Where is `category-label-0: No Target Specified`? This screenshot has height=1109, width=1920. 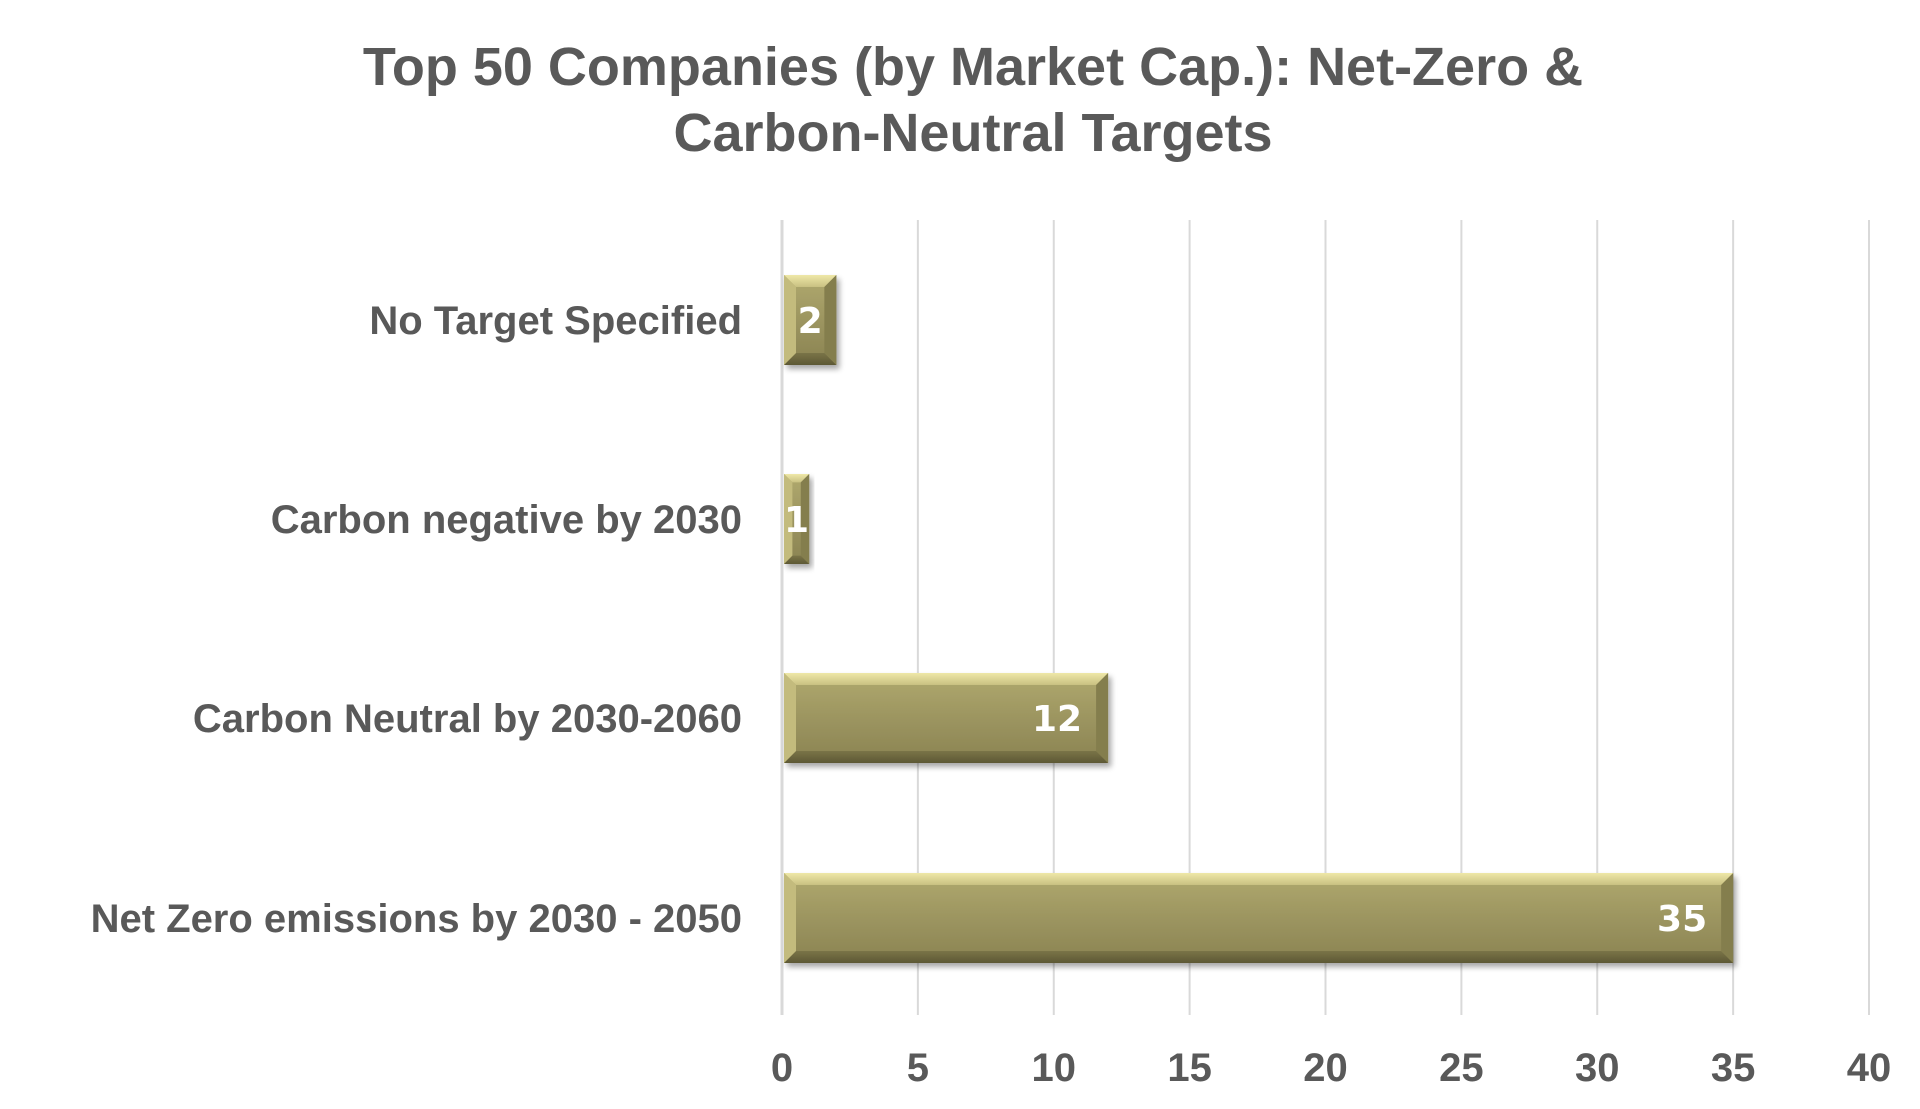
category-label-0: No Target Specified is located at coordinates (555, 321).